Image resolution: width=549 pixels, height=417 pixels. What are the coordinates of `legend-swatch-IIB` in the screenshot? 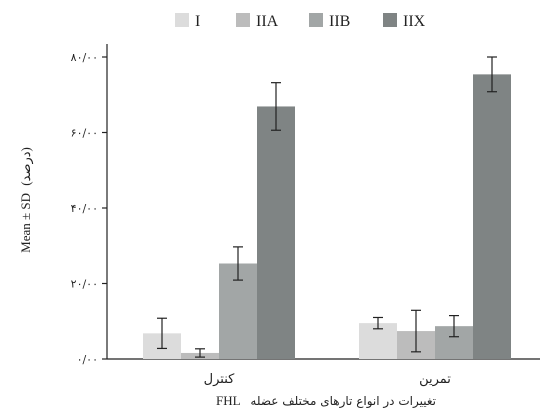 It's located at (316, 20).